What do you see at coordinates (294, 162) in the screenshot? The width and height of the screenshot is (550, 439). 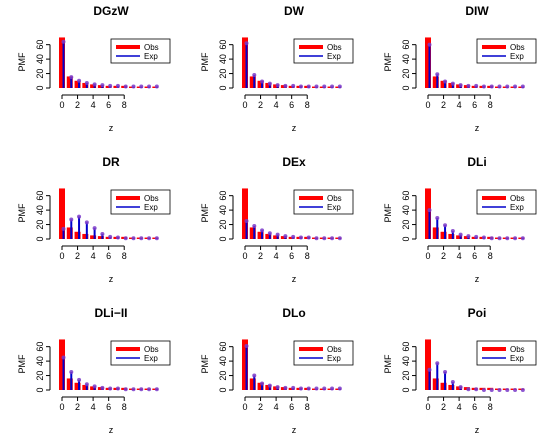 I see `panel-title: DEx` at bounding box center [294, 162].